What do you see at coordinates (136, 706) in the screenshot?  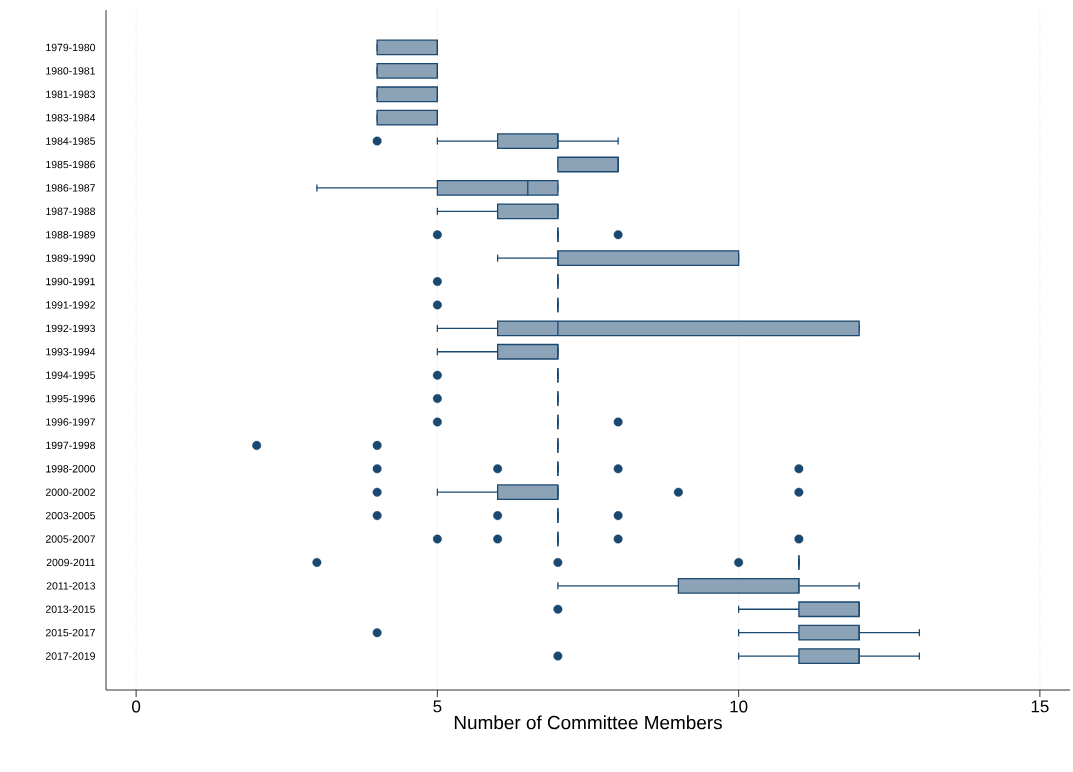 I see `x-tick-label: 0` at bounding box center [136, 706].